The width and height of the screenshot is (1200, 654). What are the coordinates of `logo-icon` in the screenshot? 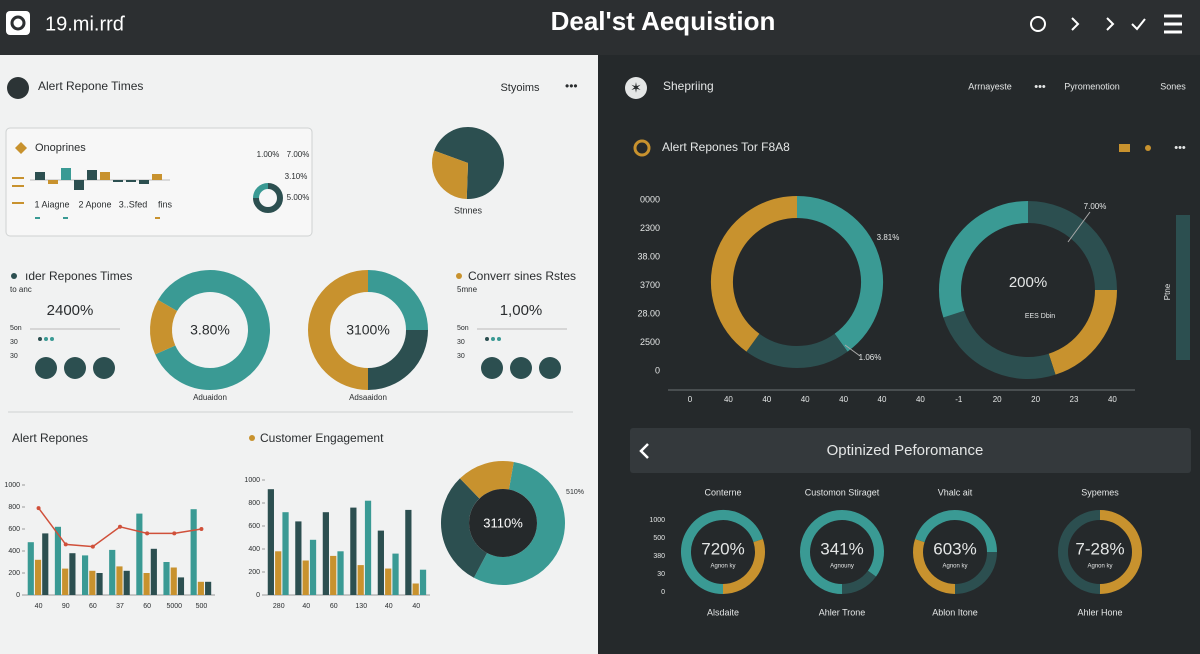 It's located at (18, 23).